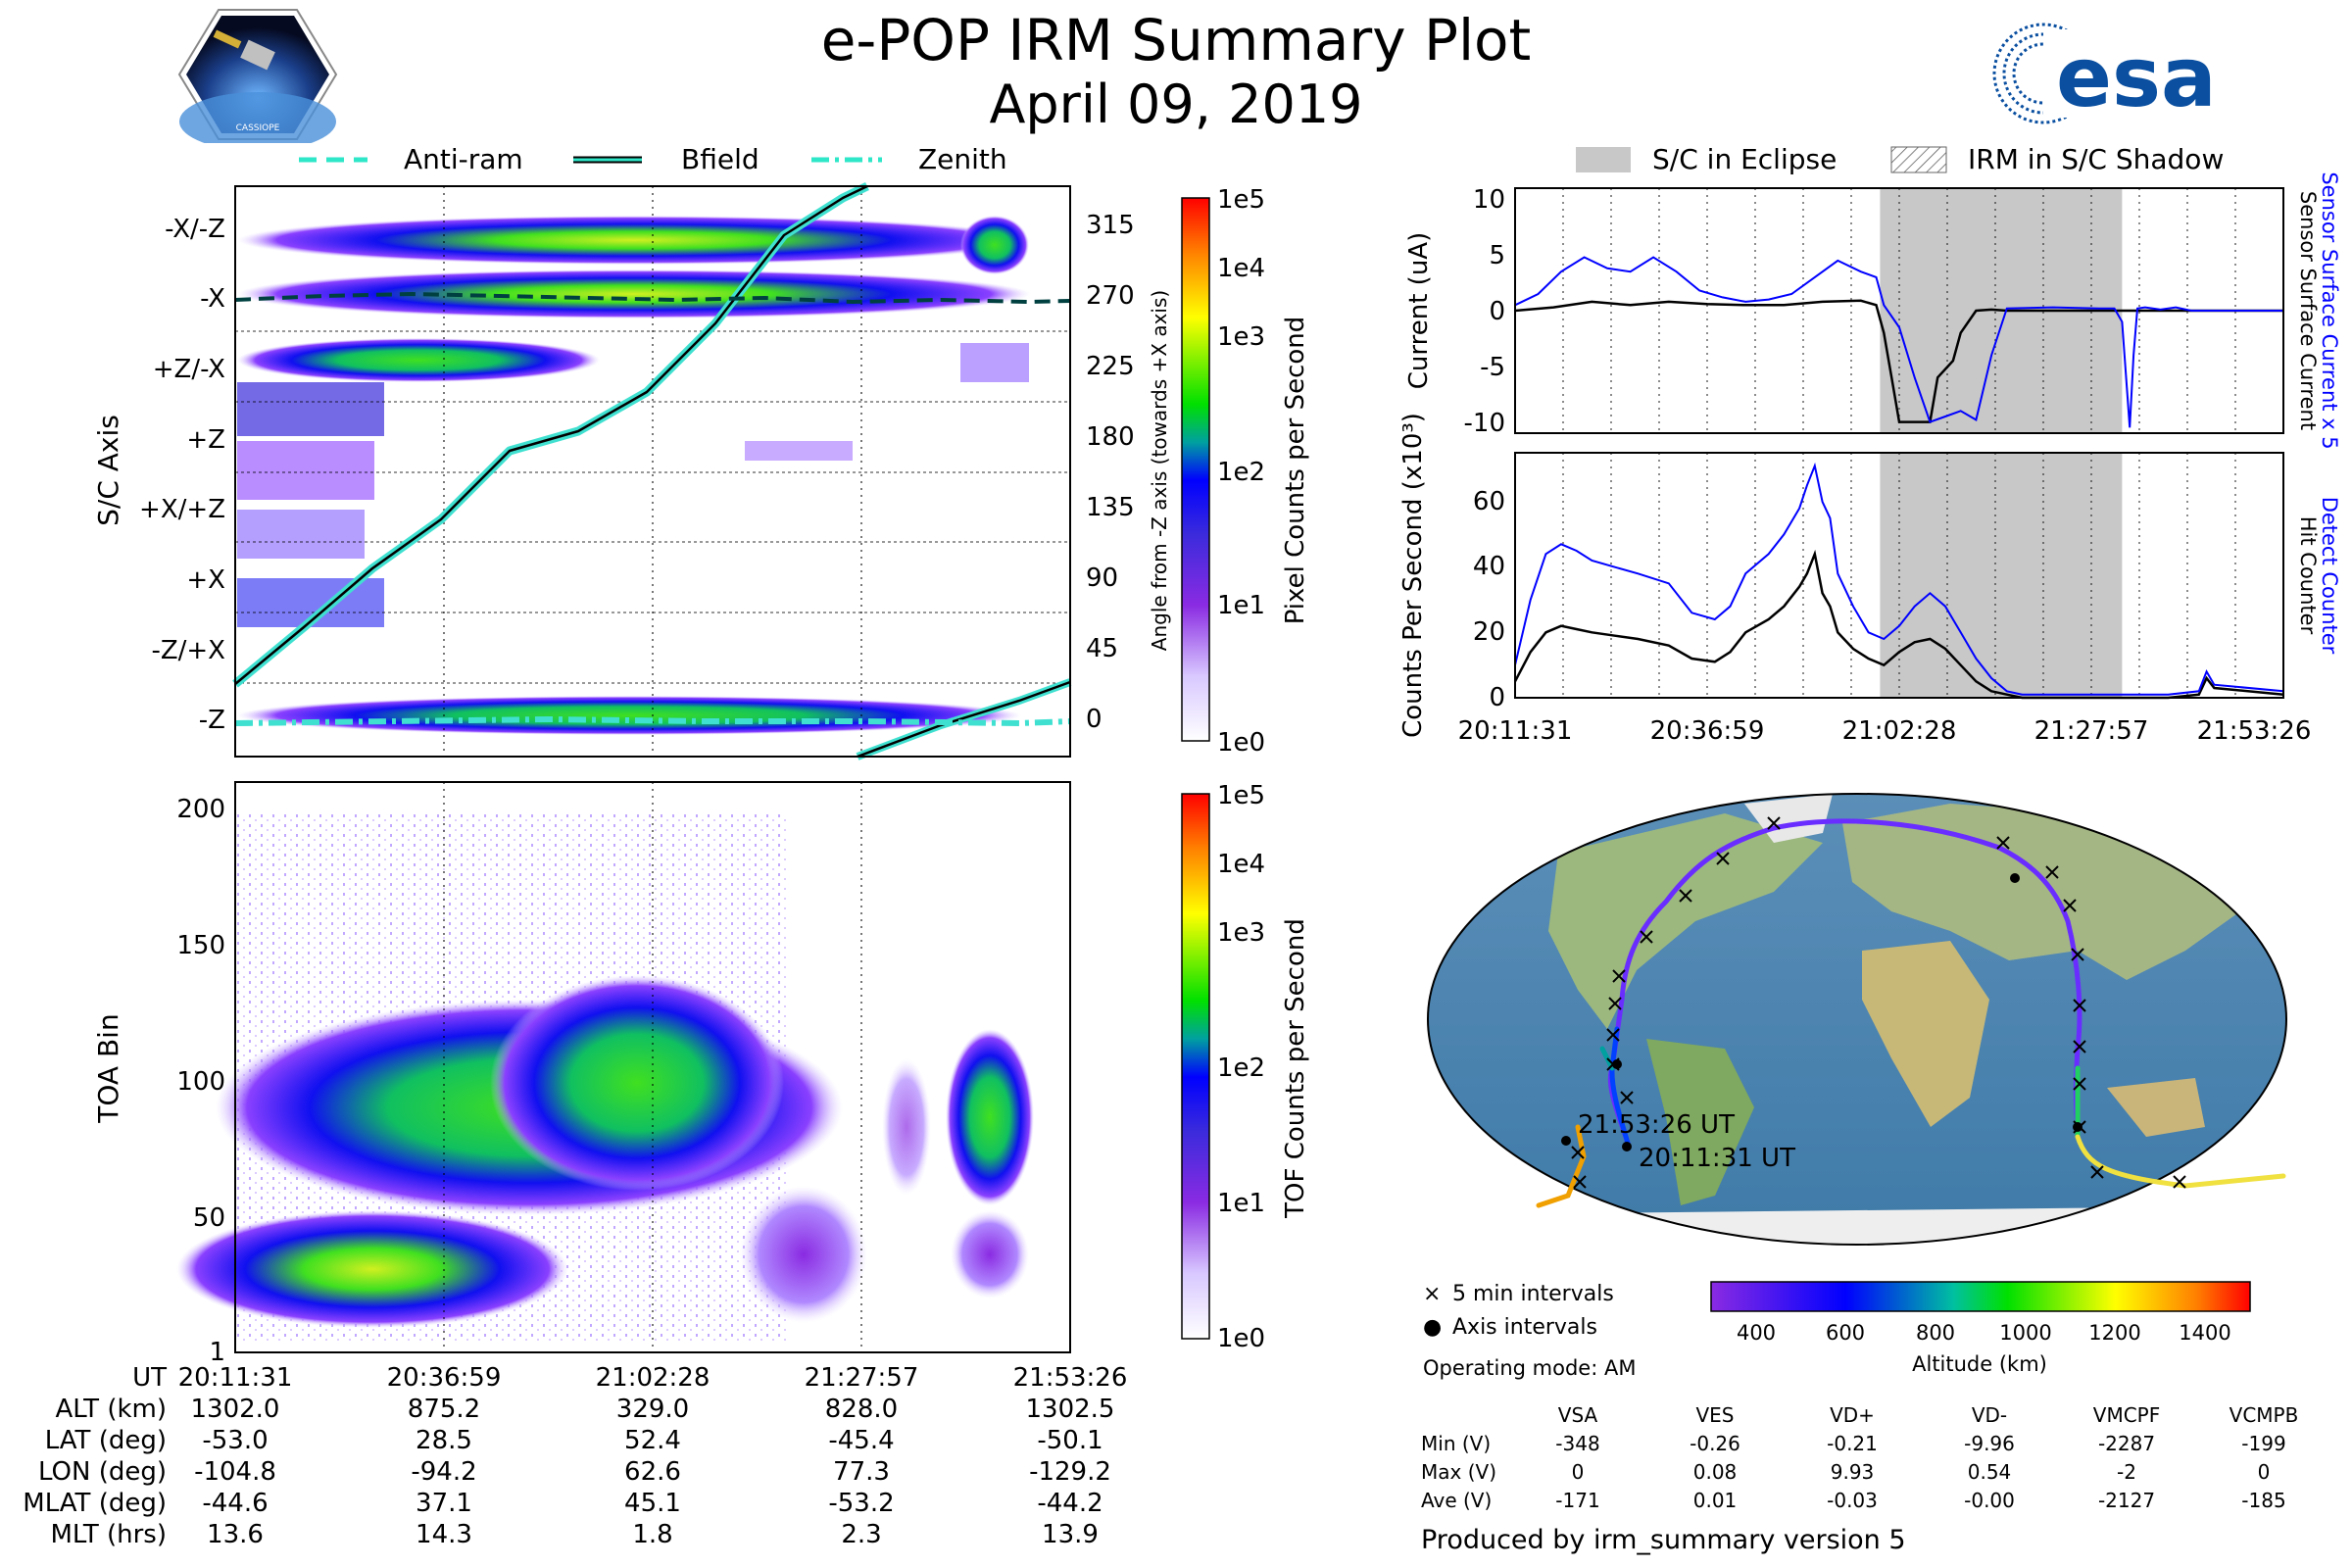  What do you see at coordinates (1989, 1472) in the screenshot?
I see `vt-cell: 0.54` at bounding box center [1989, 1472].